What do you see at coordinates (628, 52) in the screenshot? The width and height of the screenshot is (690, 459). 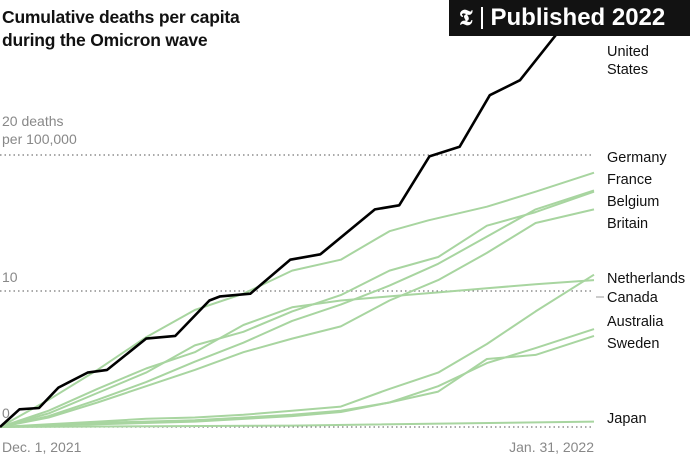 I see `series-label-united-states-1: United` at bounding box center [628, 52].